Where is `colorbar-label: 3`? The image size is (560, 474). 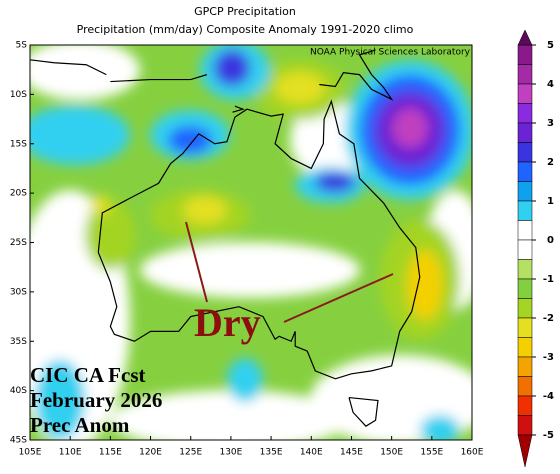 colorbar-label: 3 is located at coordinates (550, 123).